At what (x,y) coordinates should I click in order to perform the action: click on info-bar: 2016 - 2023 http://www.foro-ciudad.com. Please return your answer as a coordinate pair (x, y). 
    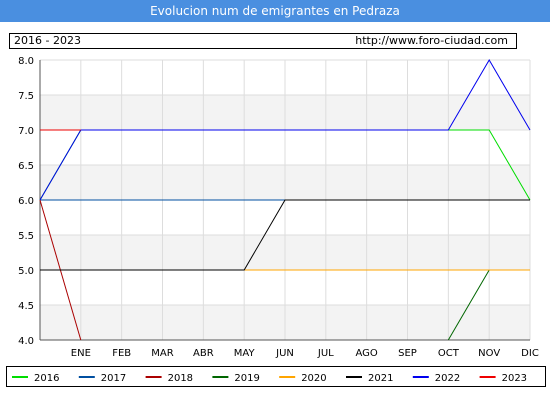
    Looking at the image, I should click on (263, 41).